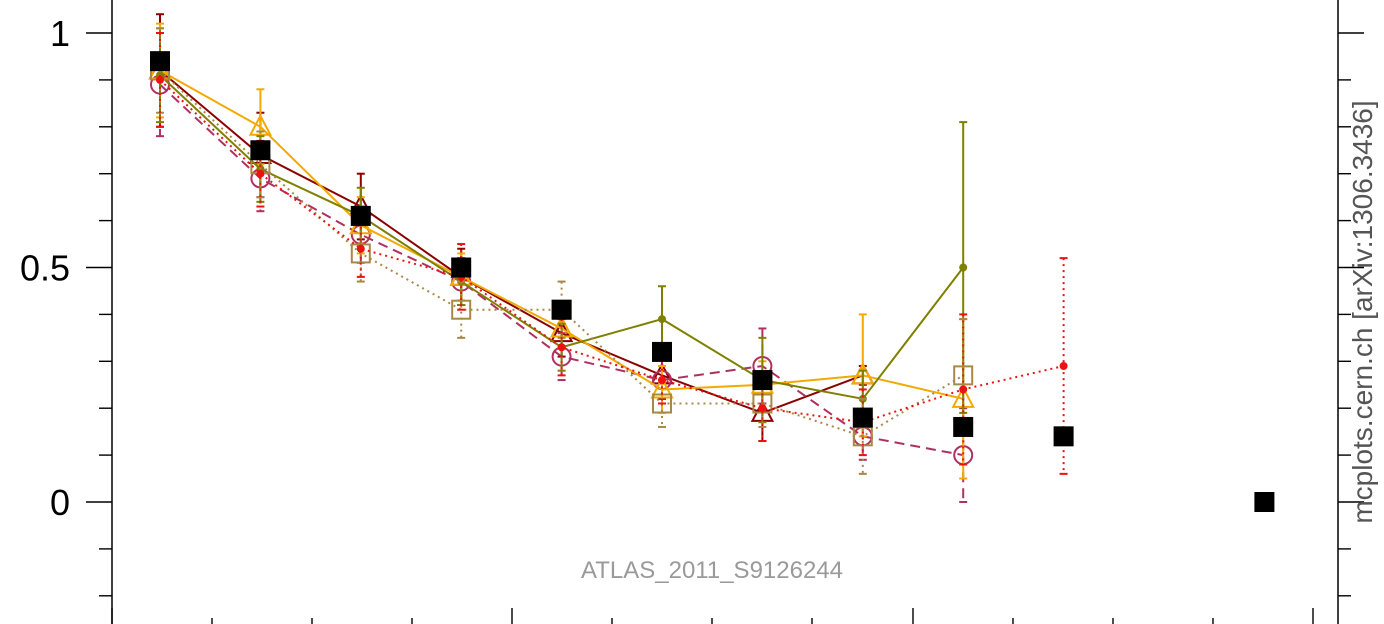 The height and width of the screenshot is (624, 1384). I want to click on y-tick-label: 1, so click(60, 33).